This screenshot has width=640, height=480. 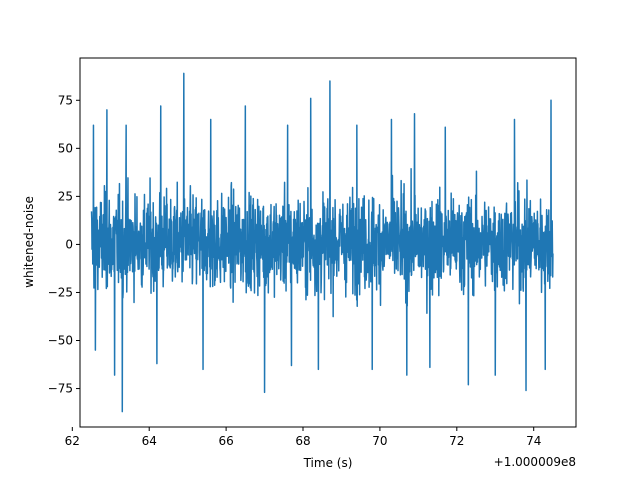 What do you see at coordinates (29, 242) in the screenshot?
I see `y-axis-label: whitened-noise` at bounding box center [29, 242].